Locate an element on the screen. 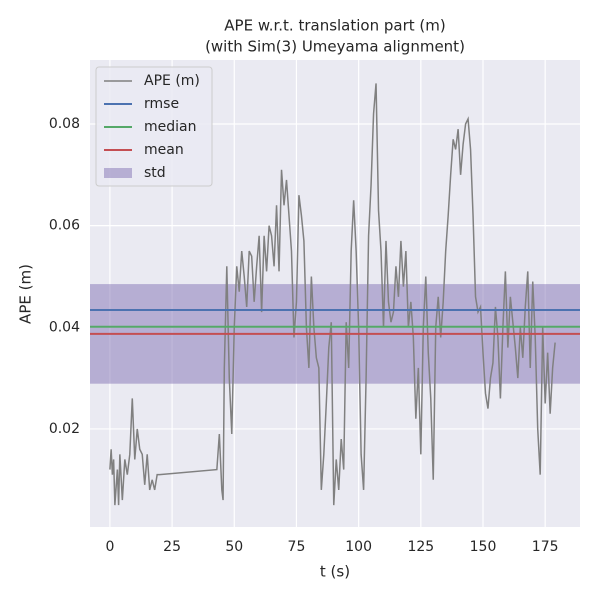 The height and width of the screenshot is (604, 600). x-tick-label: 125 is located at coordinates (420, 547).